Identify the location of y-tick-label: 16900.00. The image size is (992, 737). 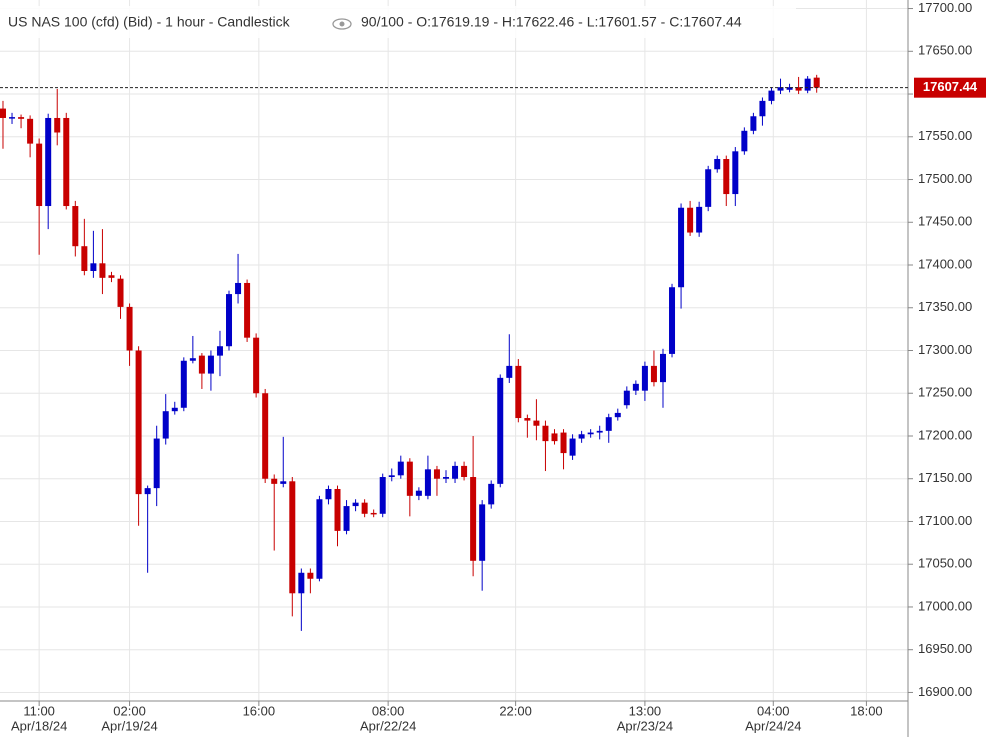
(945, 691).